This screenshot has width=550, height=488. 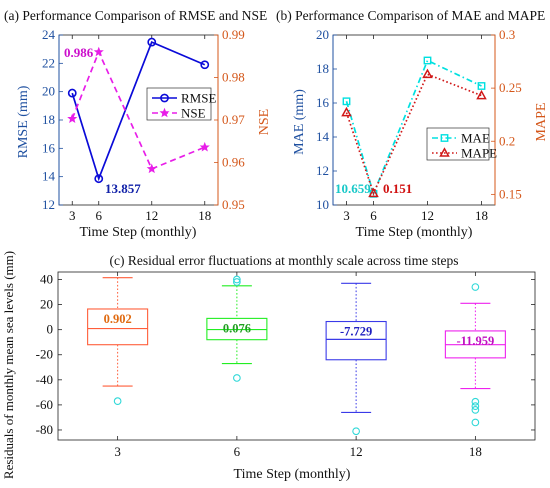 What do you see at coordinates (507, 34) in the screenshot?
I see `panel-b-ytick-right-label: 0.3` at bounding box center [507, 34].